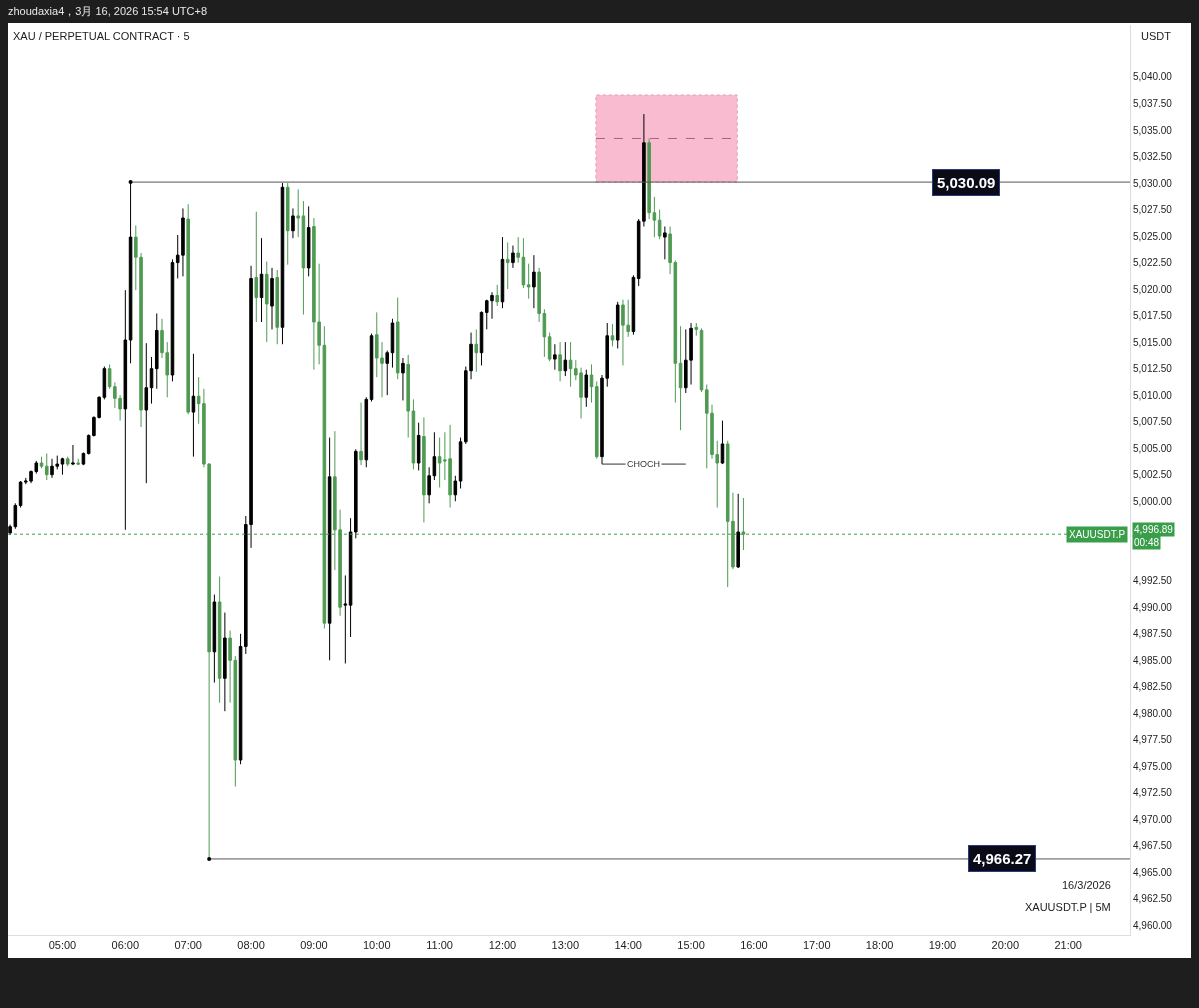 This screenshot has height=1008, width=1199. I want to click on y-tick-label: 5,020.00, so click(1153, 289).